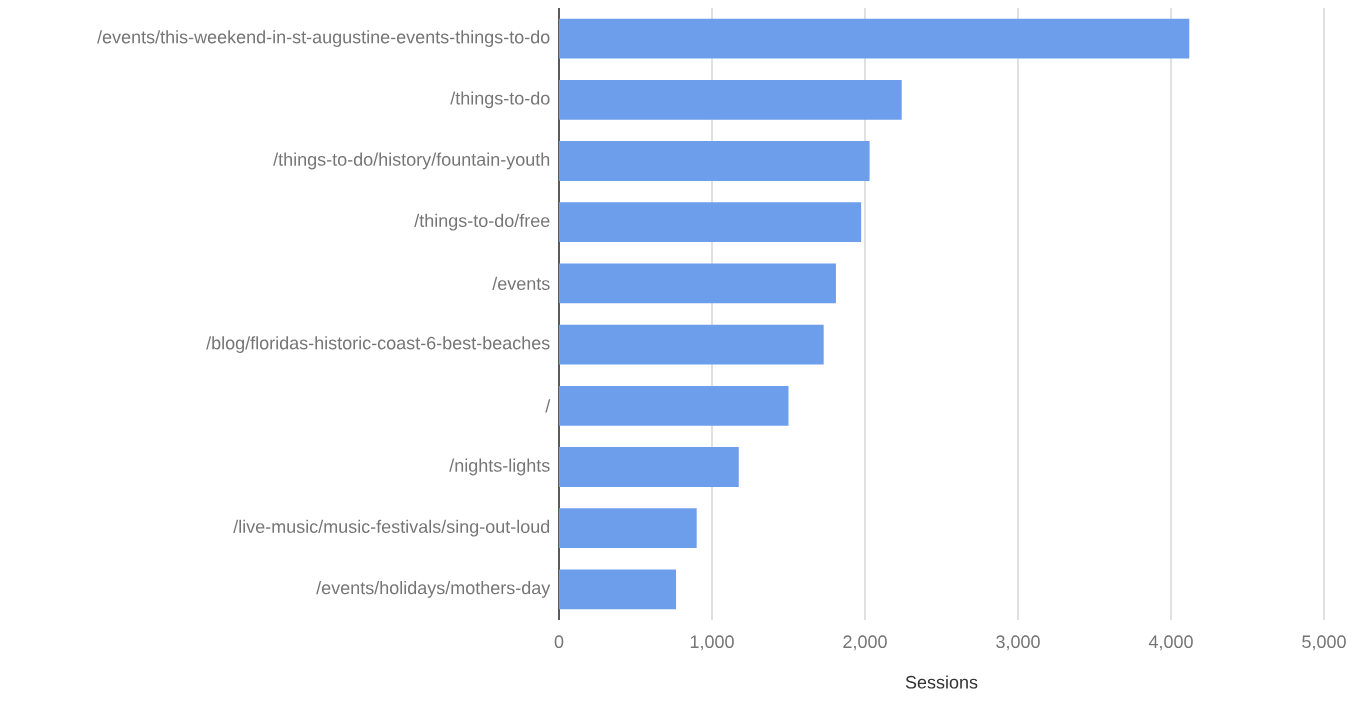 The height and width of the screenshot is (705, 1354). Describe the element at coordinates (865, 643) in the screenshot. I see `x-tick-label: 2,000` at that location.